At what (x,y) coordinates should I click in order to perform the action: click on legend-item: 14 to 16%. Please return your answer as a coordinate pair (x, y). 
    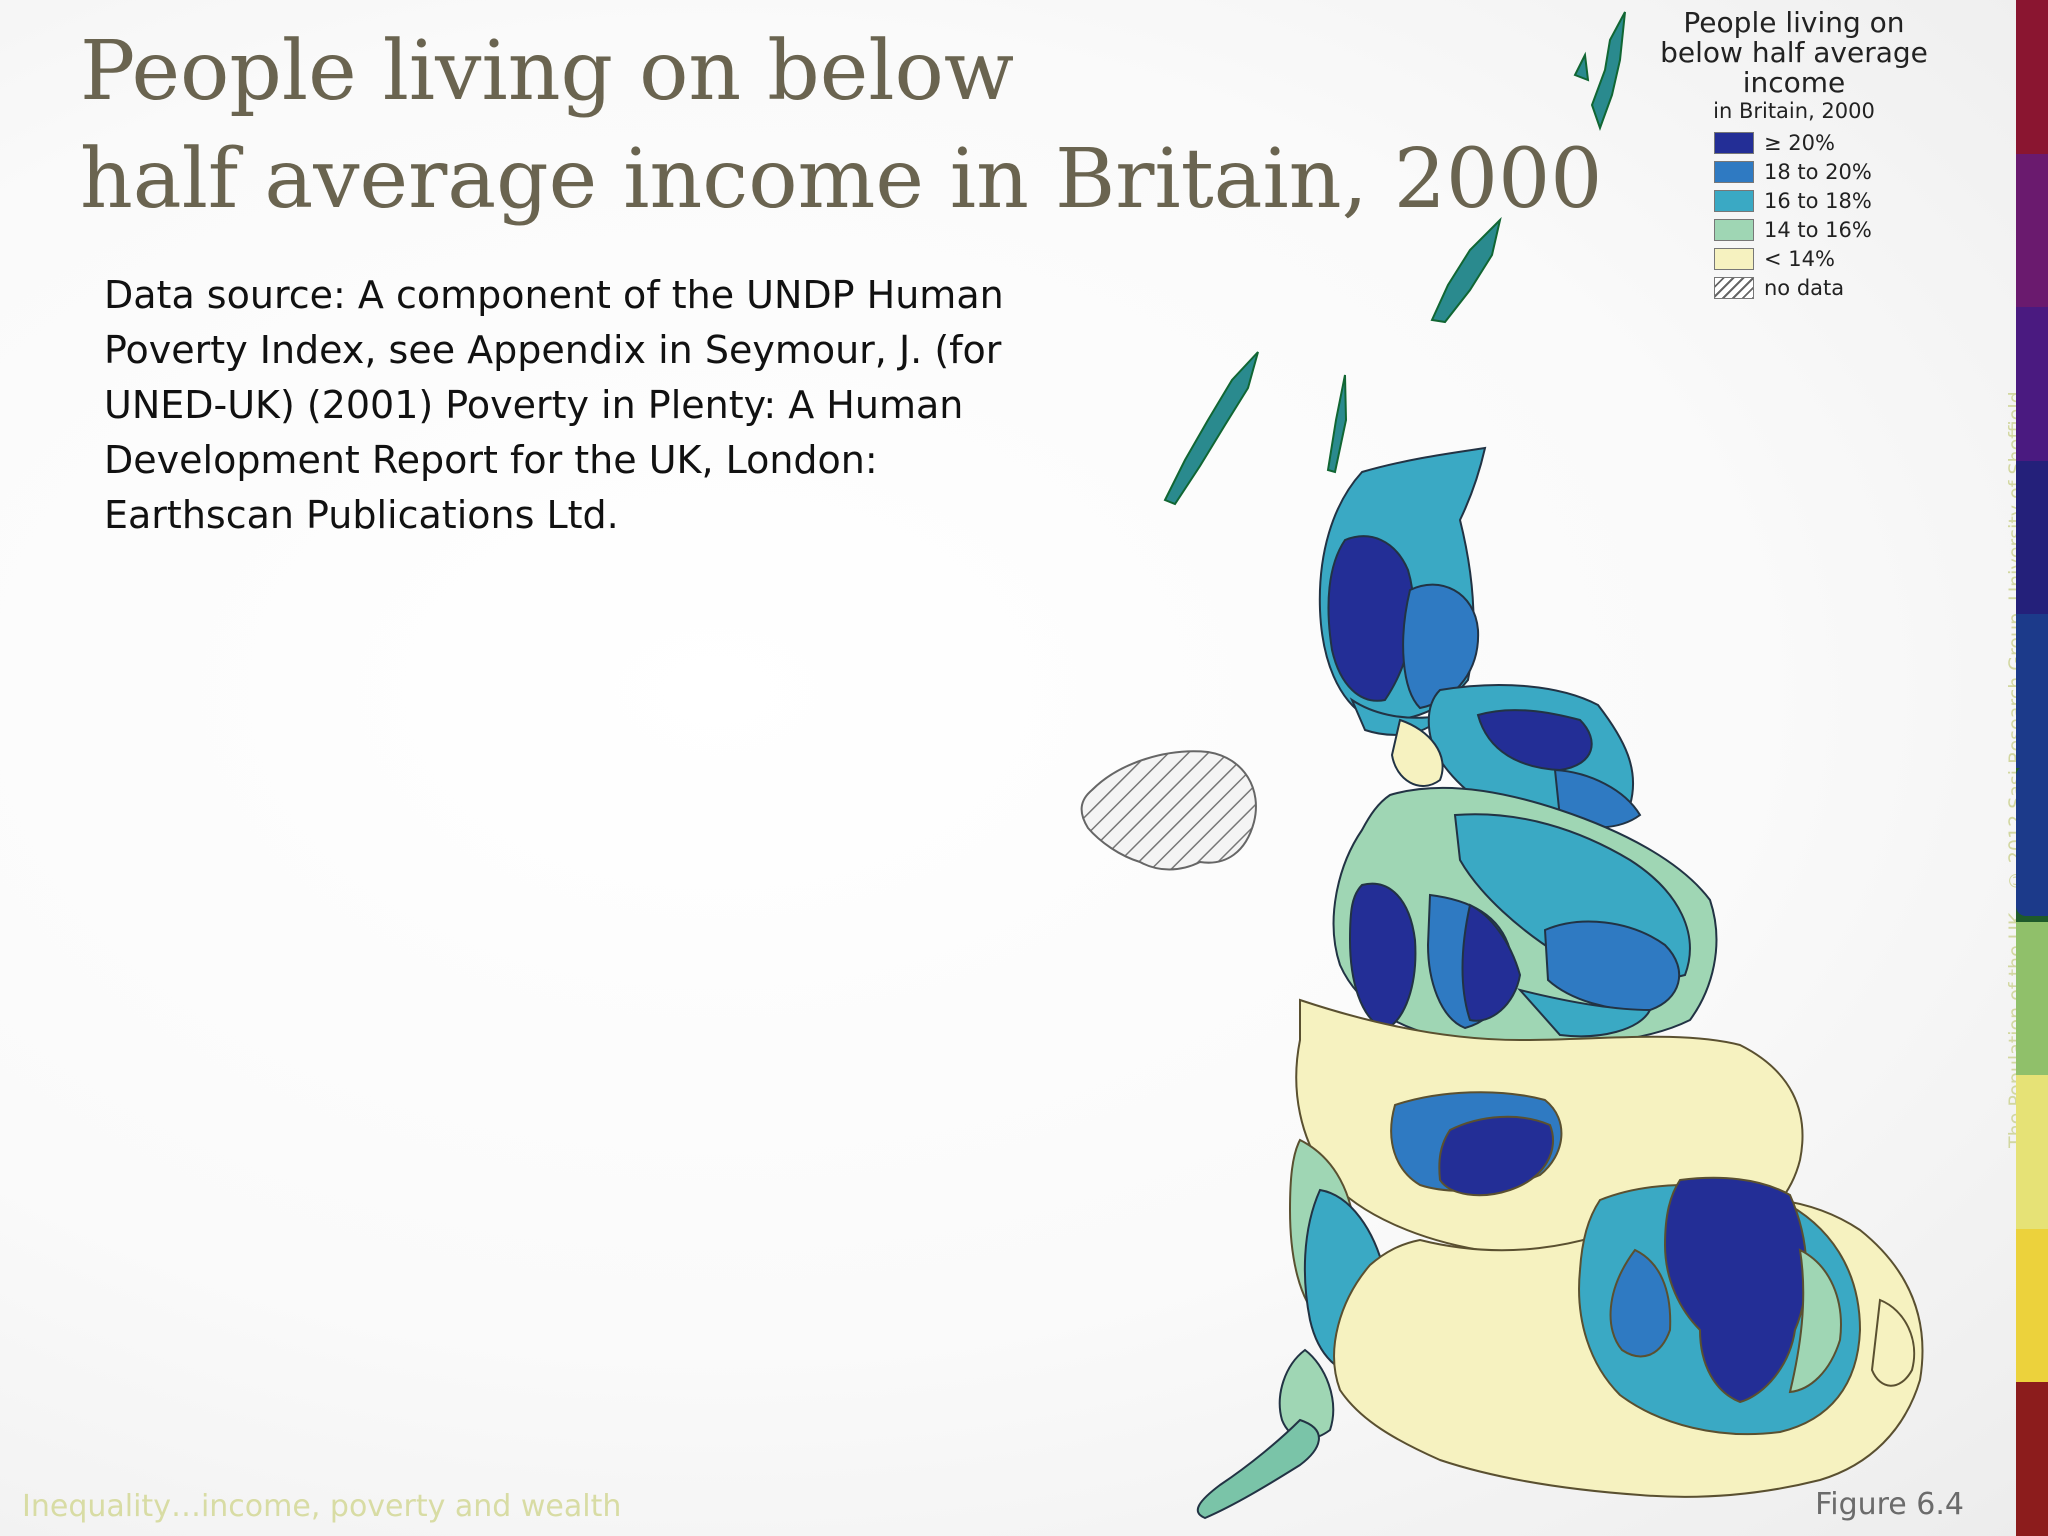
    Looking at the image, I should click on (1829, 229).